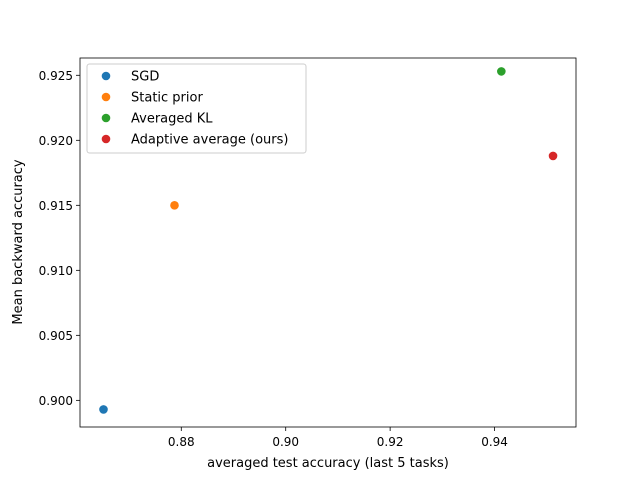 This screenshot has width=640, height=484. What do you see at coordinates (338, 438) in the screenshot?
I see `x-axis-ticks: 0.88 0.90 0.92 0.94` at bounding box center [338, 438].